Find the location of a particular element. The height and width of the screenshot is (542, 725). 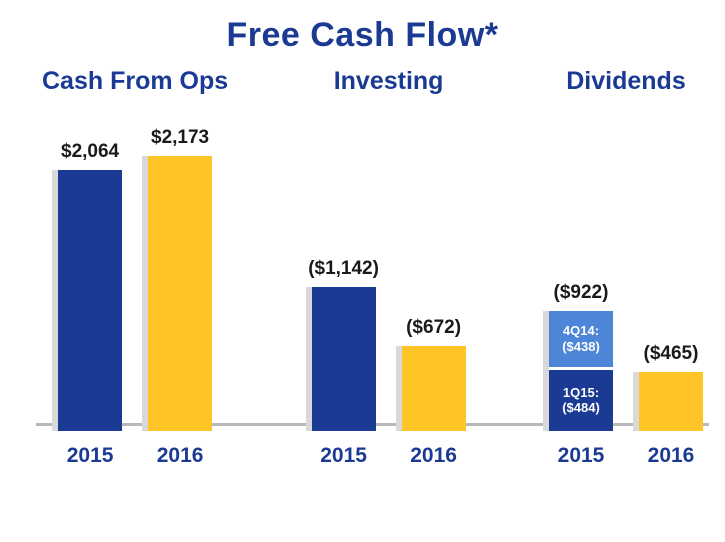

chart-title: Free Cash Flow* is located at coordinates (362, 35).